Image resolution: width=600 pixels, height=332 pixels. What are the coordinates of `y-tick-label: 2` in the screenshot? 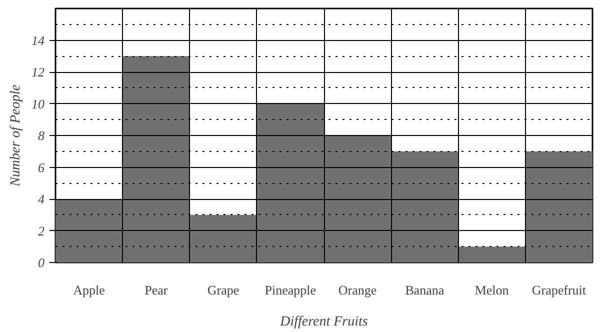 It's located at (41, 230).